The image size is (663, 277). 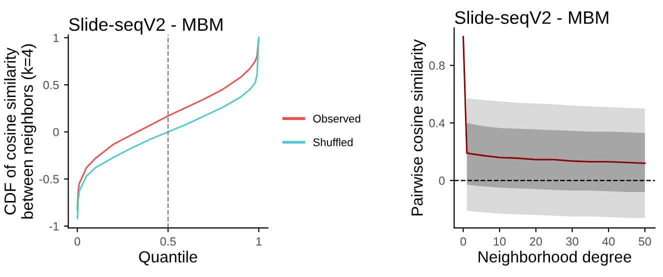 I want to click on x-tick-label: 30, so click(x=572, y=241).